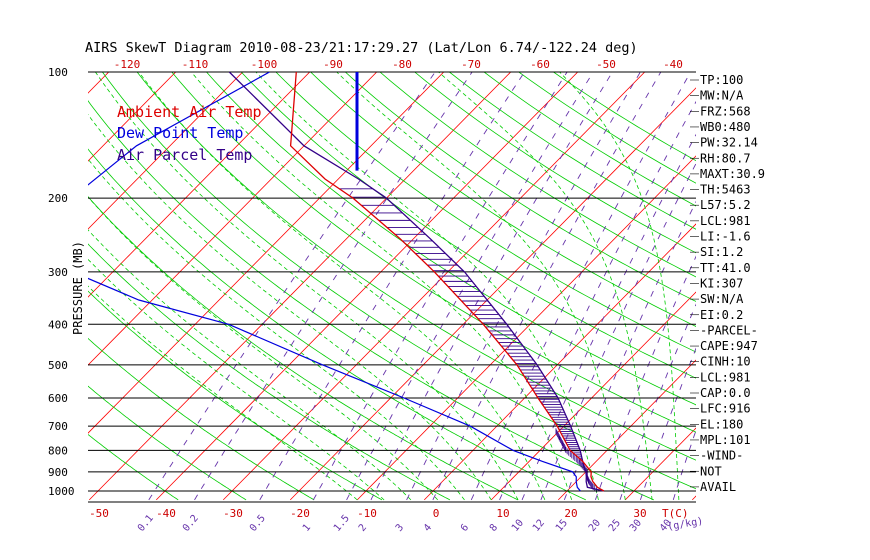  I want to click on index-item: NOT, so click(711, 471).